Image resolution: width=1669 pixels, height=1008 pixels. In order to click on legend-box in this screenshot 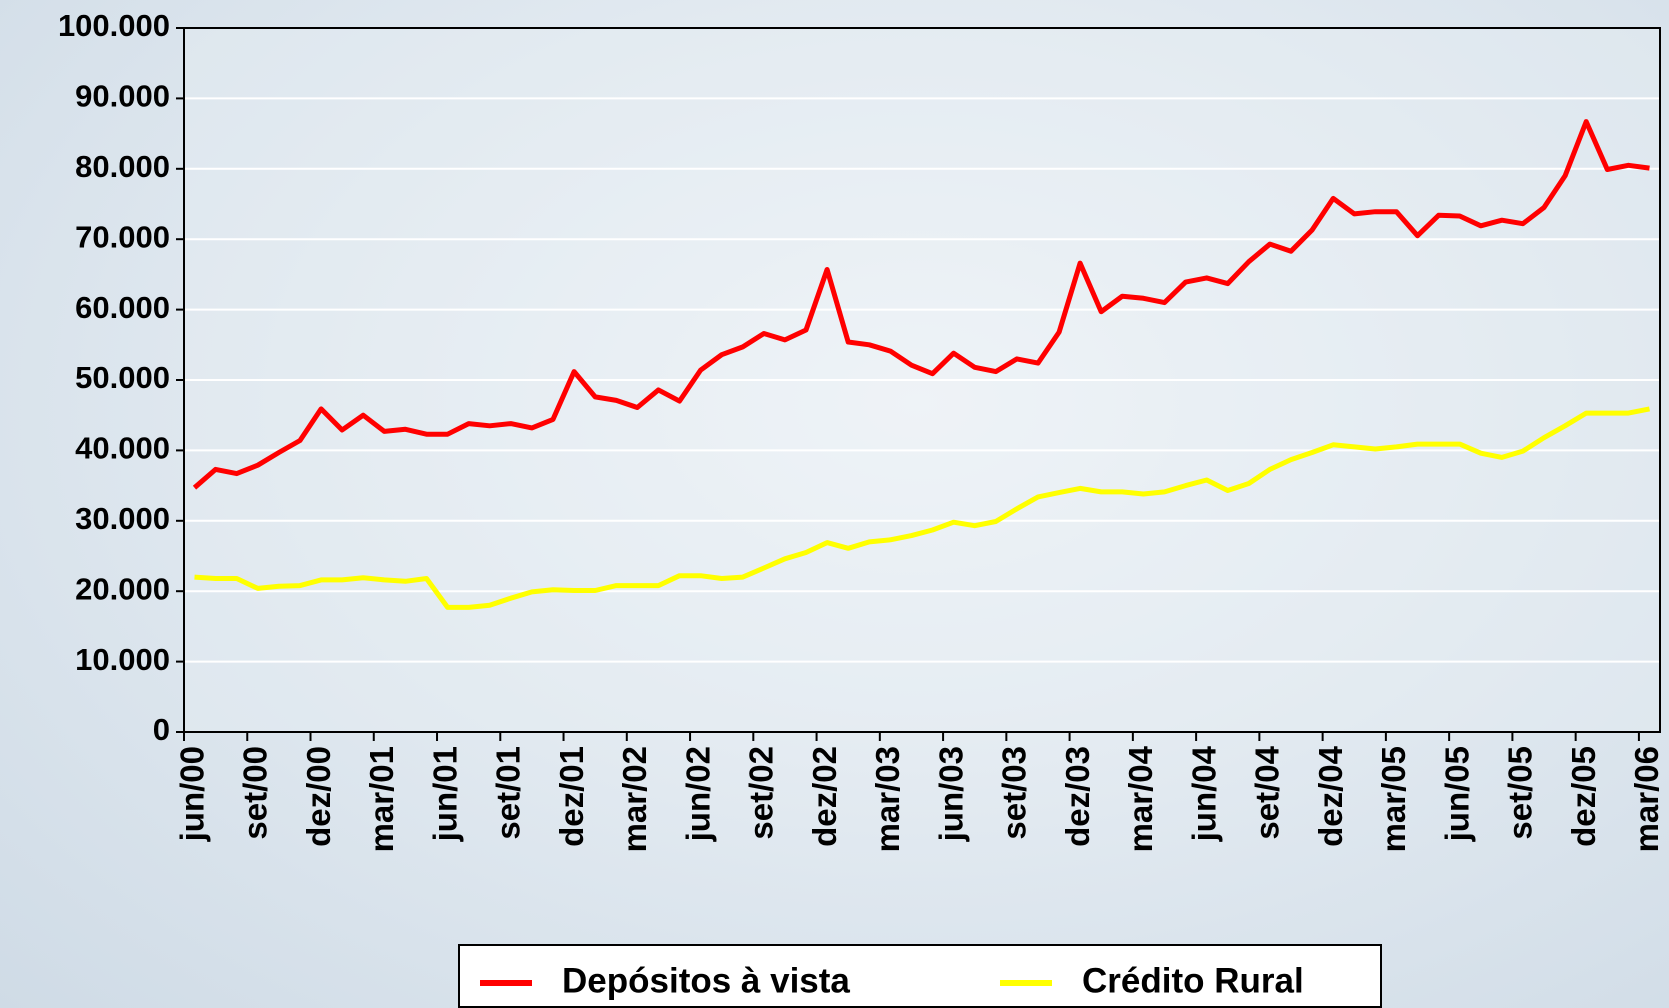, I will do `click(920, 976)`.